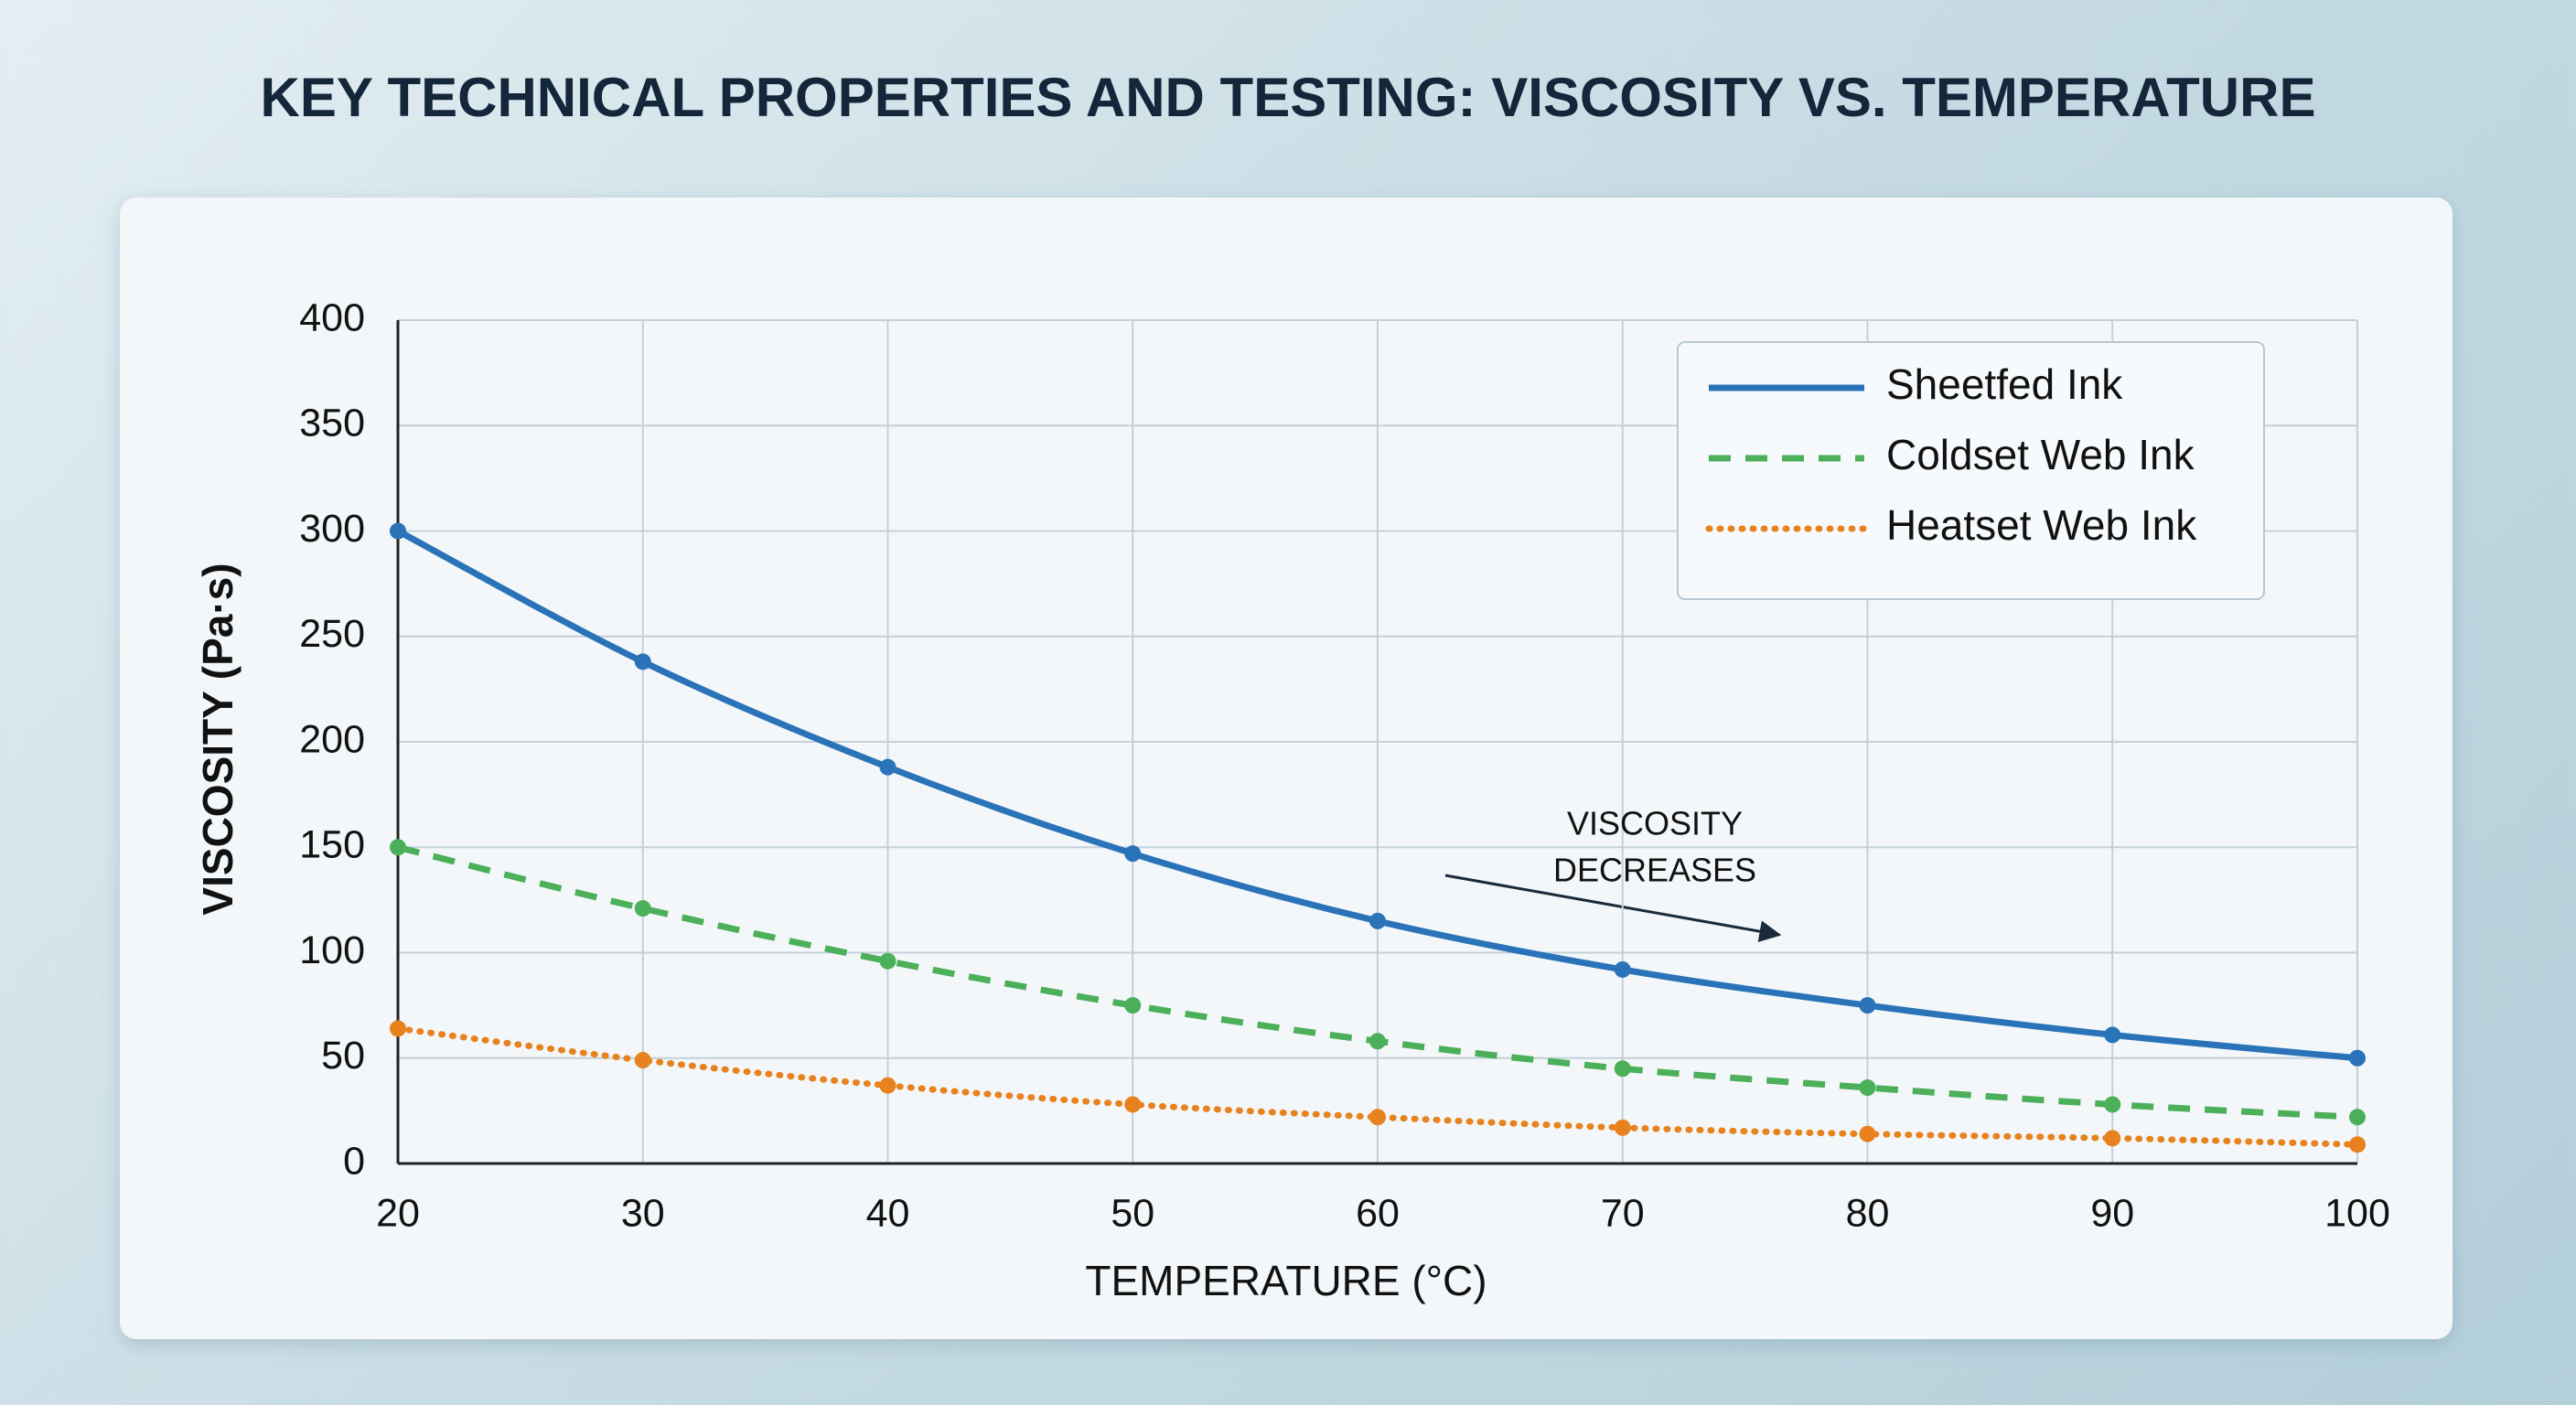 The height and width of the screenshot is (1405, 2576). I want to click on annotation: VISCOSITY, so click(1655, 823).